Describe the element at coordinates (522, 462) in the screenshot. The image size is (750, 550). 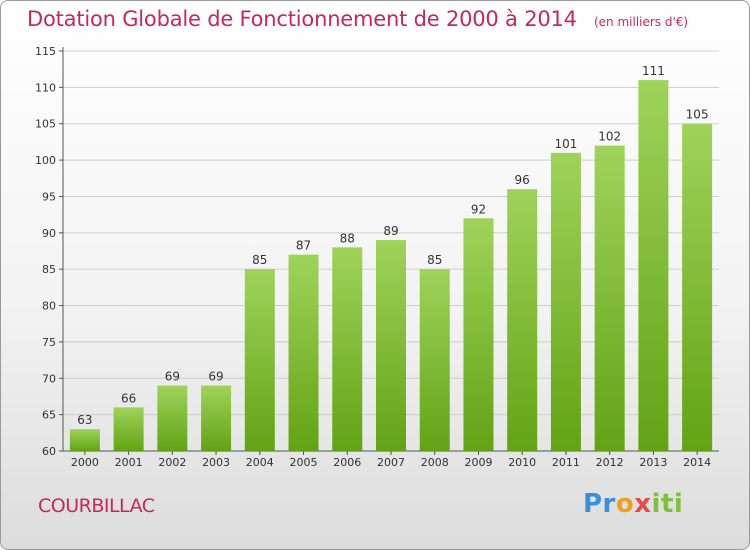
I see `x-tick-label: 2010` at that location.